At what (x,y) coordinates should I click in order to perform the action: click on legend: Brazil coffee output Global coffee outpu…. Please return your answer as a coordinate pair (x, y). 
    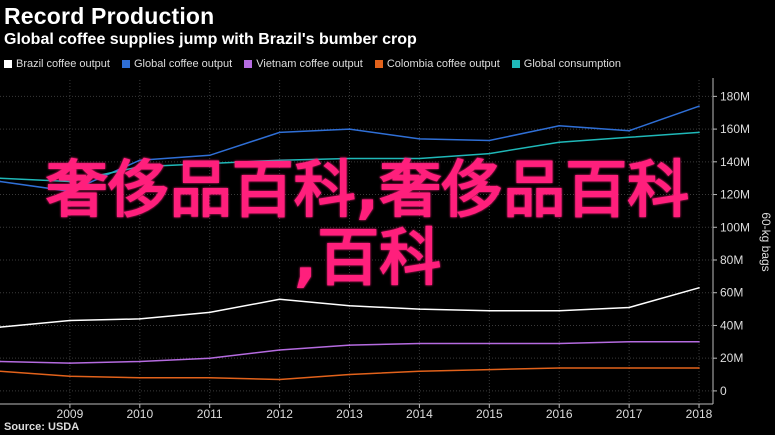
    Looking at the image, I should click on (312, 64).